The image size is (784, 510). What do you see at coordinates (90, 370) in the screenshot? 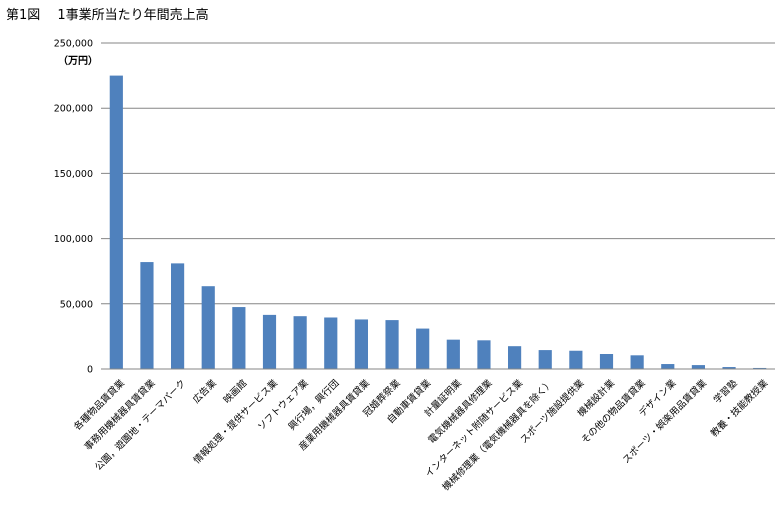
I see `y-tick-label: 0` at bounding box center [90, 370].